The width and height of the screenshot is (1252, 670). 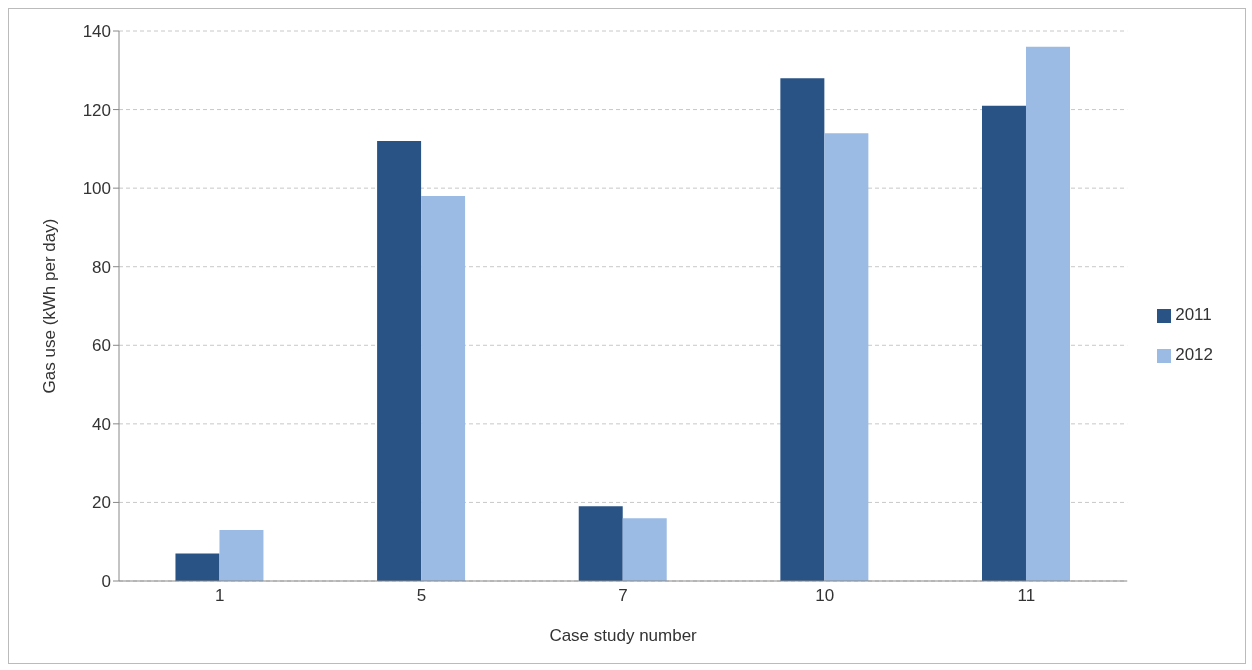 What do you see at coordinates (96, 189) in the screenshot?
I see `y-tick-label: 100` at bounding box center [96, 189].